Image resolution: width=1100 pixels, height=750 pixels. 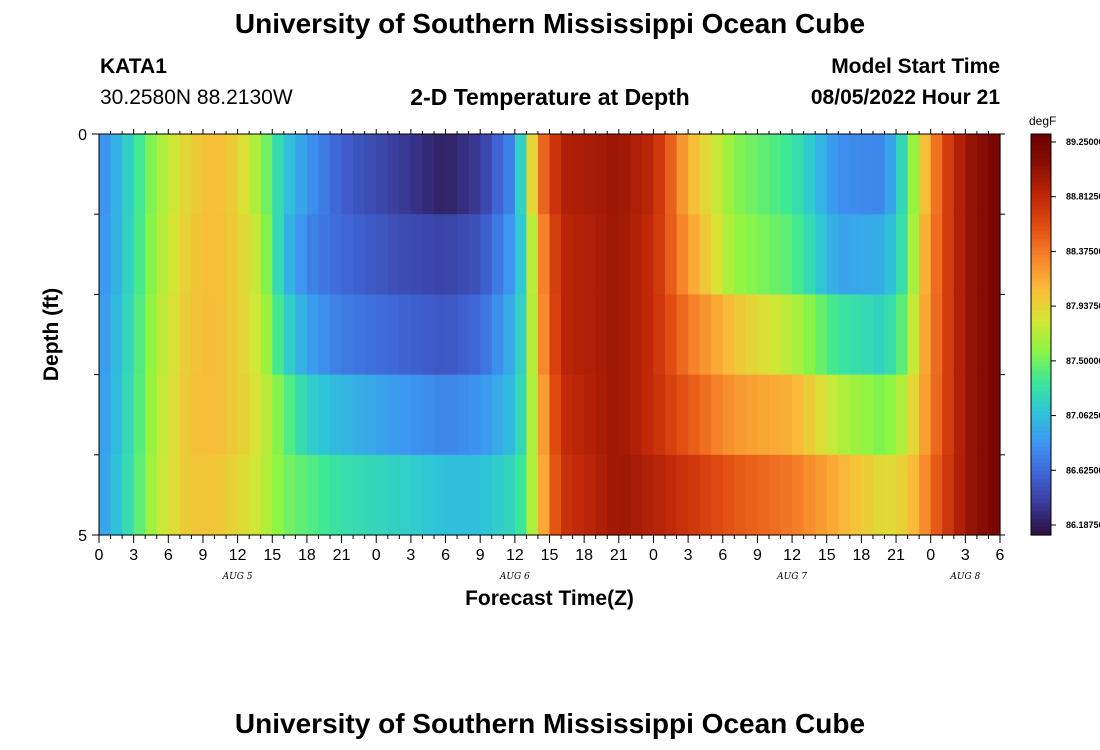 What do you see at coordinates (51, 334) in the screenshot?
I see `y-axis-title: Depth (ft)` at bounding box center [51, 334].